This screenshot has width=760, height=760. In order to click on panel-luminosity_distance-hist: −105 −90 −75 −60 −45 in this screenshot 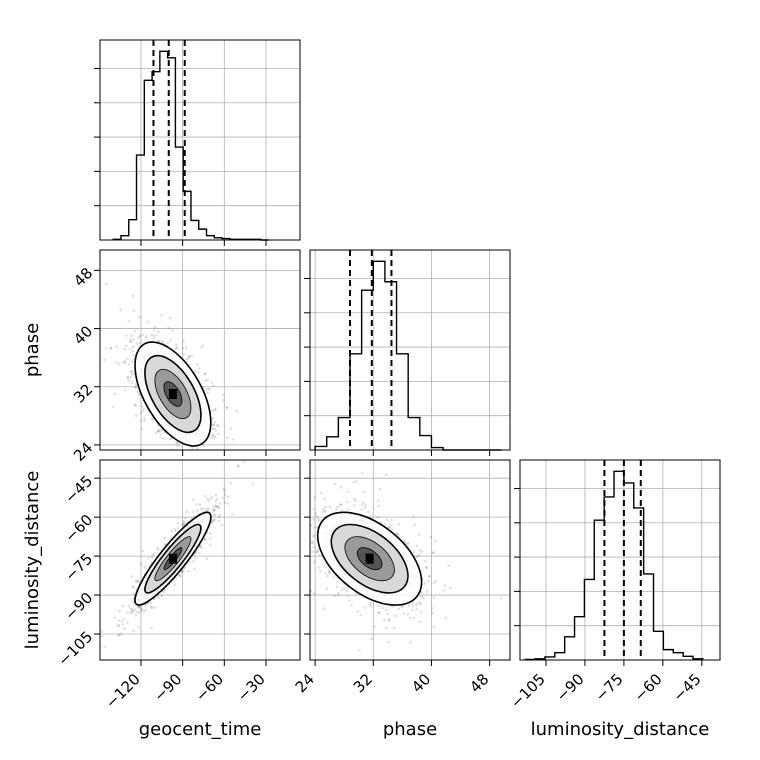, I will do `click(614, 585)`.